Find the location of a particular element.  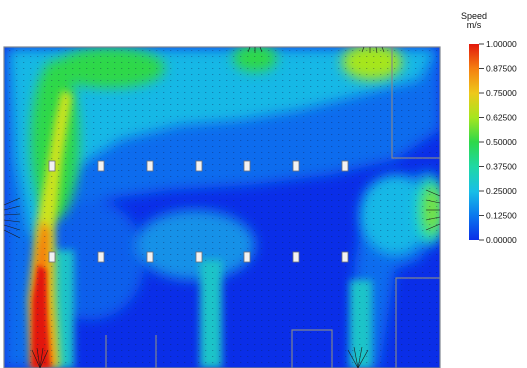

bottom-right-diffuser is located at coordinates (358, 357).